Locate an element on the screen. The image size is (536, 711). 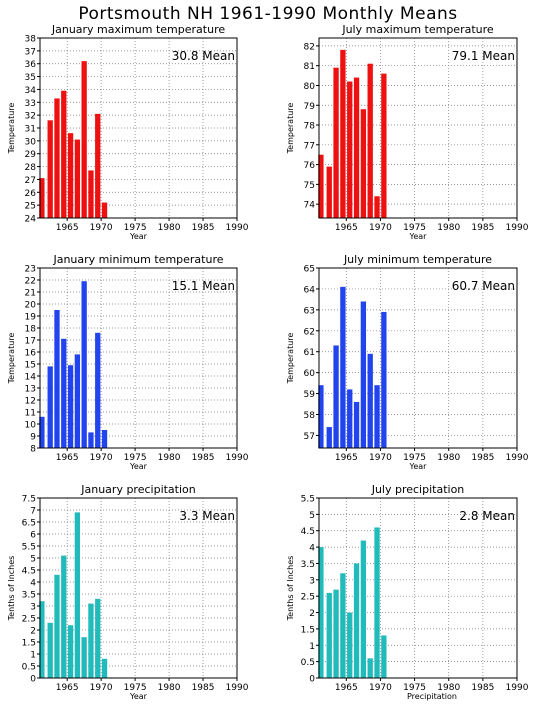
y-tick-label: 8 is located at coordinates (33, 450).